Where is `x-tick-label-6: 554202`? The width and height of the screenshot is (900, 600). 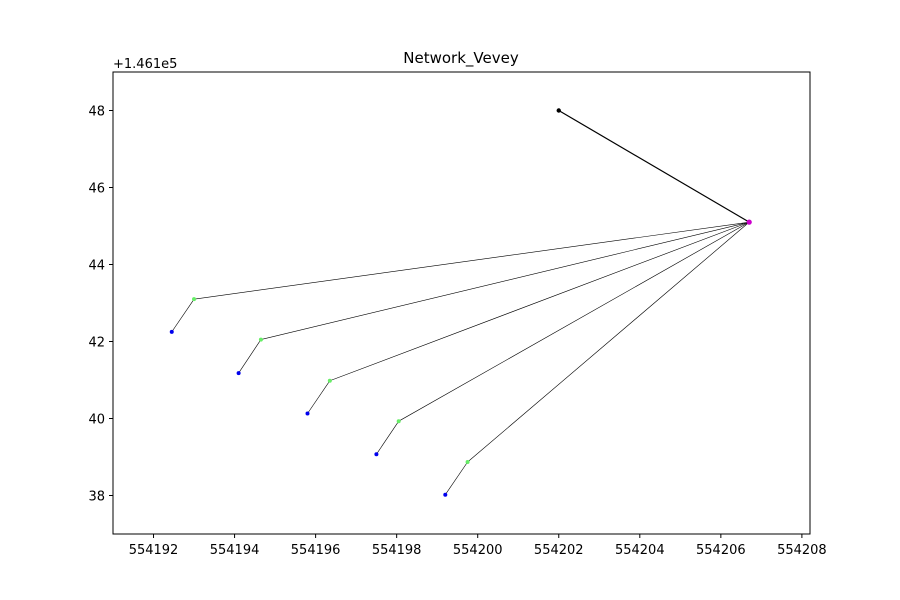 x-tick-label-6: 554202 is located at coordinates (559, 550).